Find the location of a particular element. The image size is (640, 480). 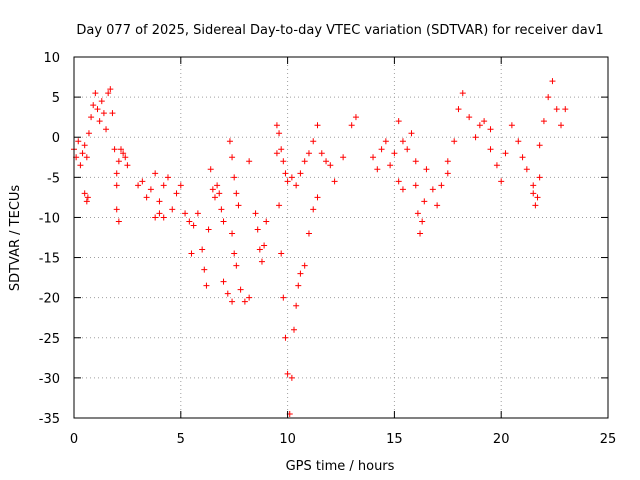

x-tick-label: 10 is located at coordinates (287, 439).